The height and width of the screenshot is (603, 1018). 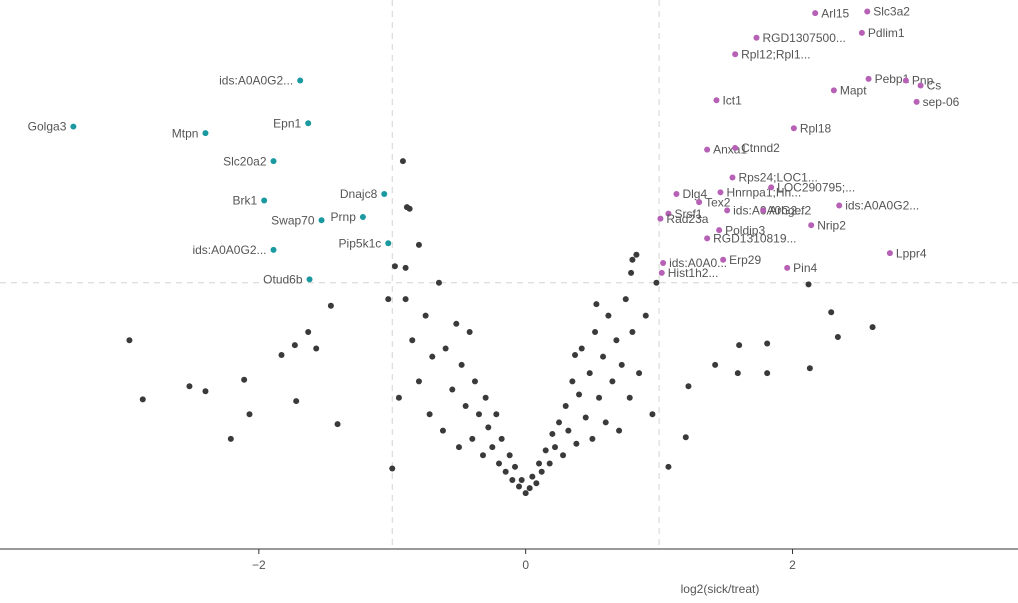 What do you see at coordinates (359, 194) in the screenshot?
I see `point-label: Dnajc8` at bounding box center [359, 194].